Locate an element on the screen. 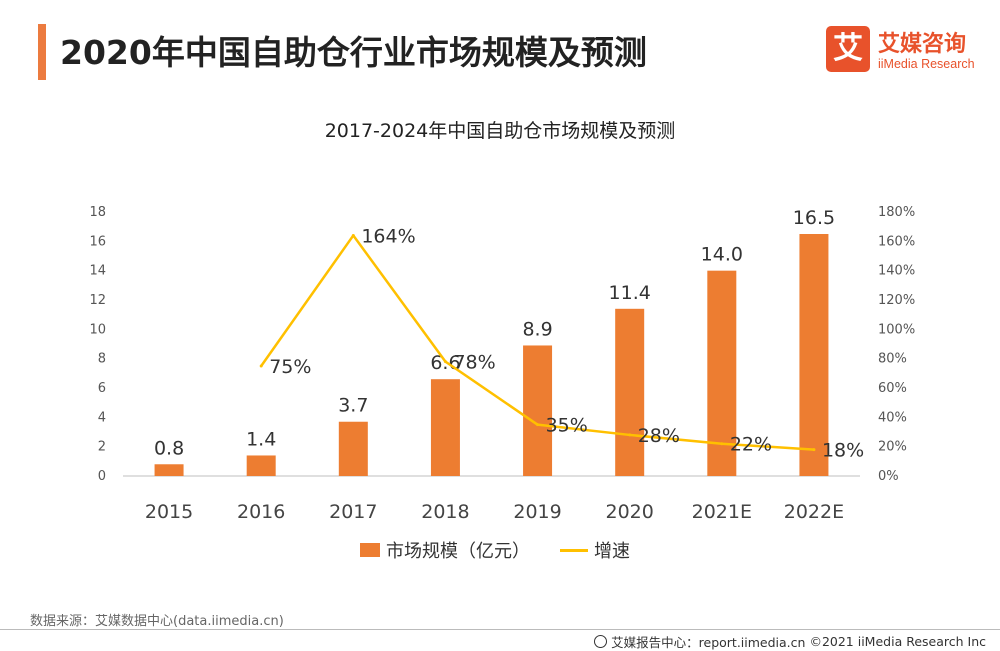 Image resolution: width=1000 pixels, height=651 pixels. y-left-tick-label: 8 is located at coordinates (102, 359).